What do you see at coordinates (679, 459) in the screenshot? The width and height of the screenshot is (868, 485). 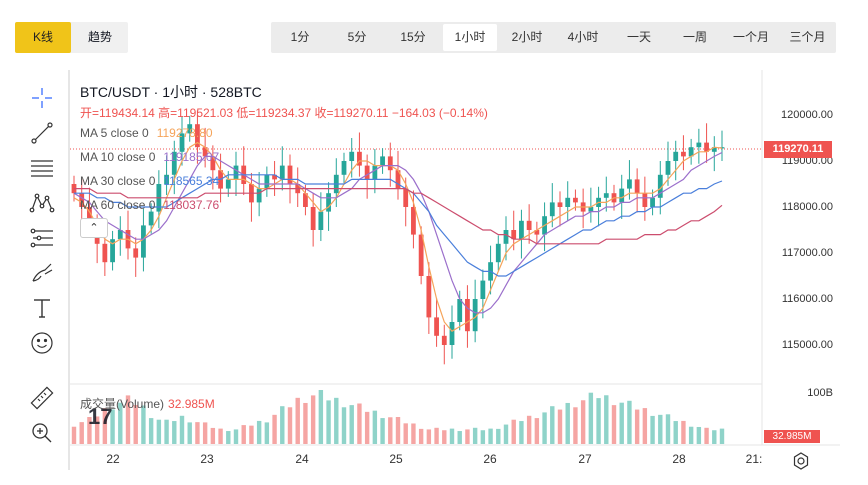 I see `time-tick: 28` at bounding box center [679, 459].